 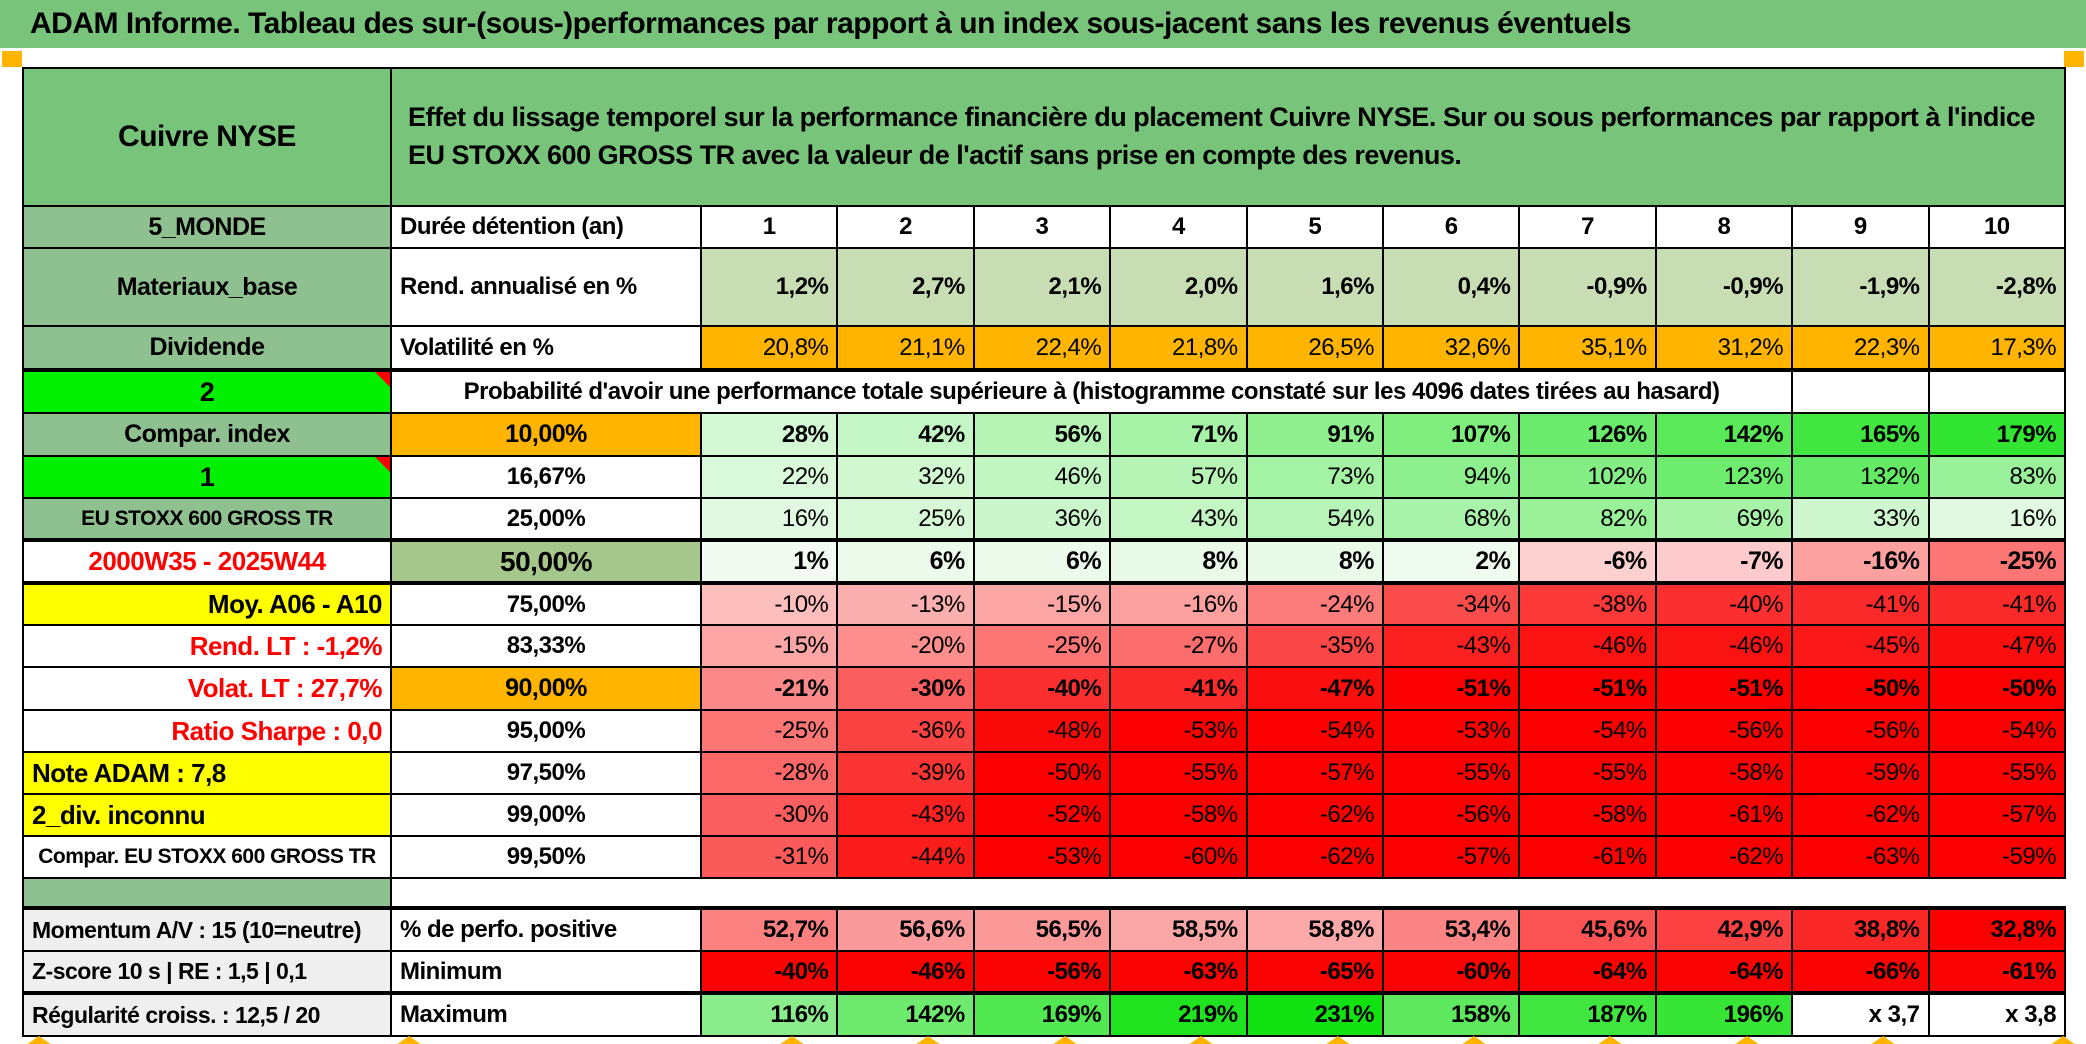 I want to click on row-annualized-return-cell-7: 0,4%, so click(x=1451, y=287).